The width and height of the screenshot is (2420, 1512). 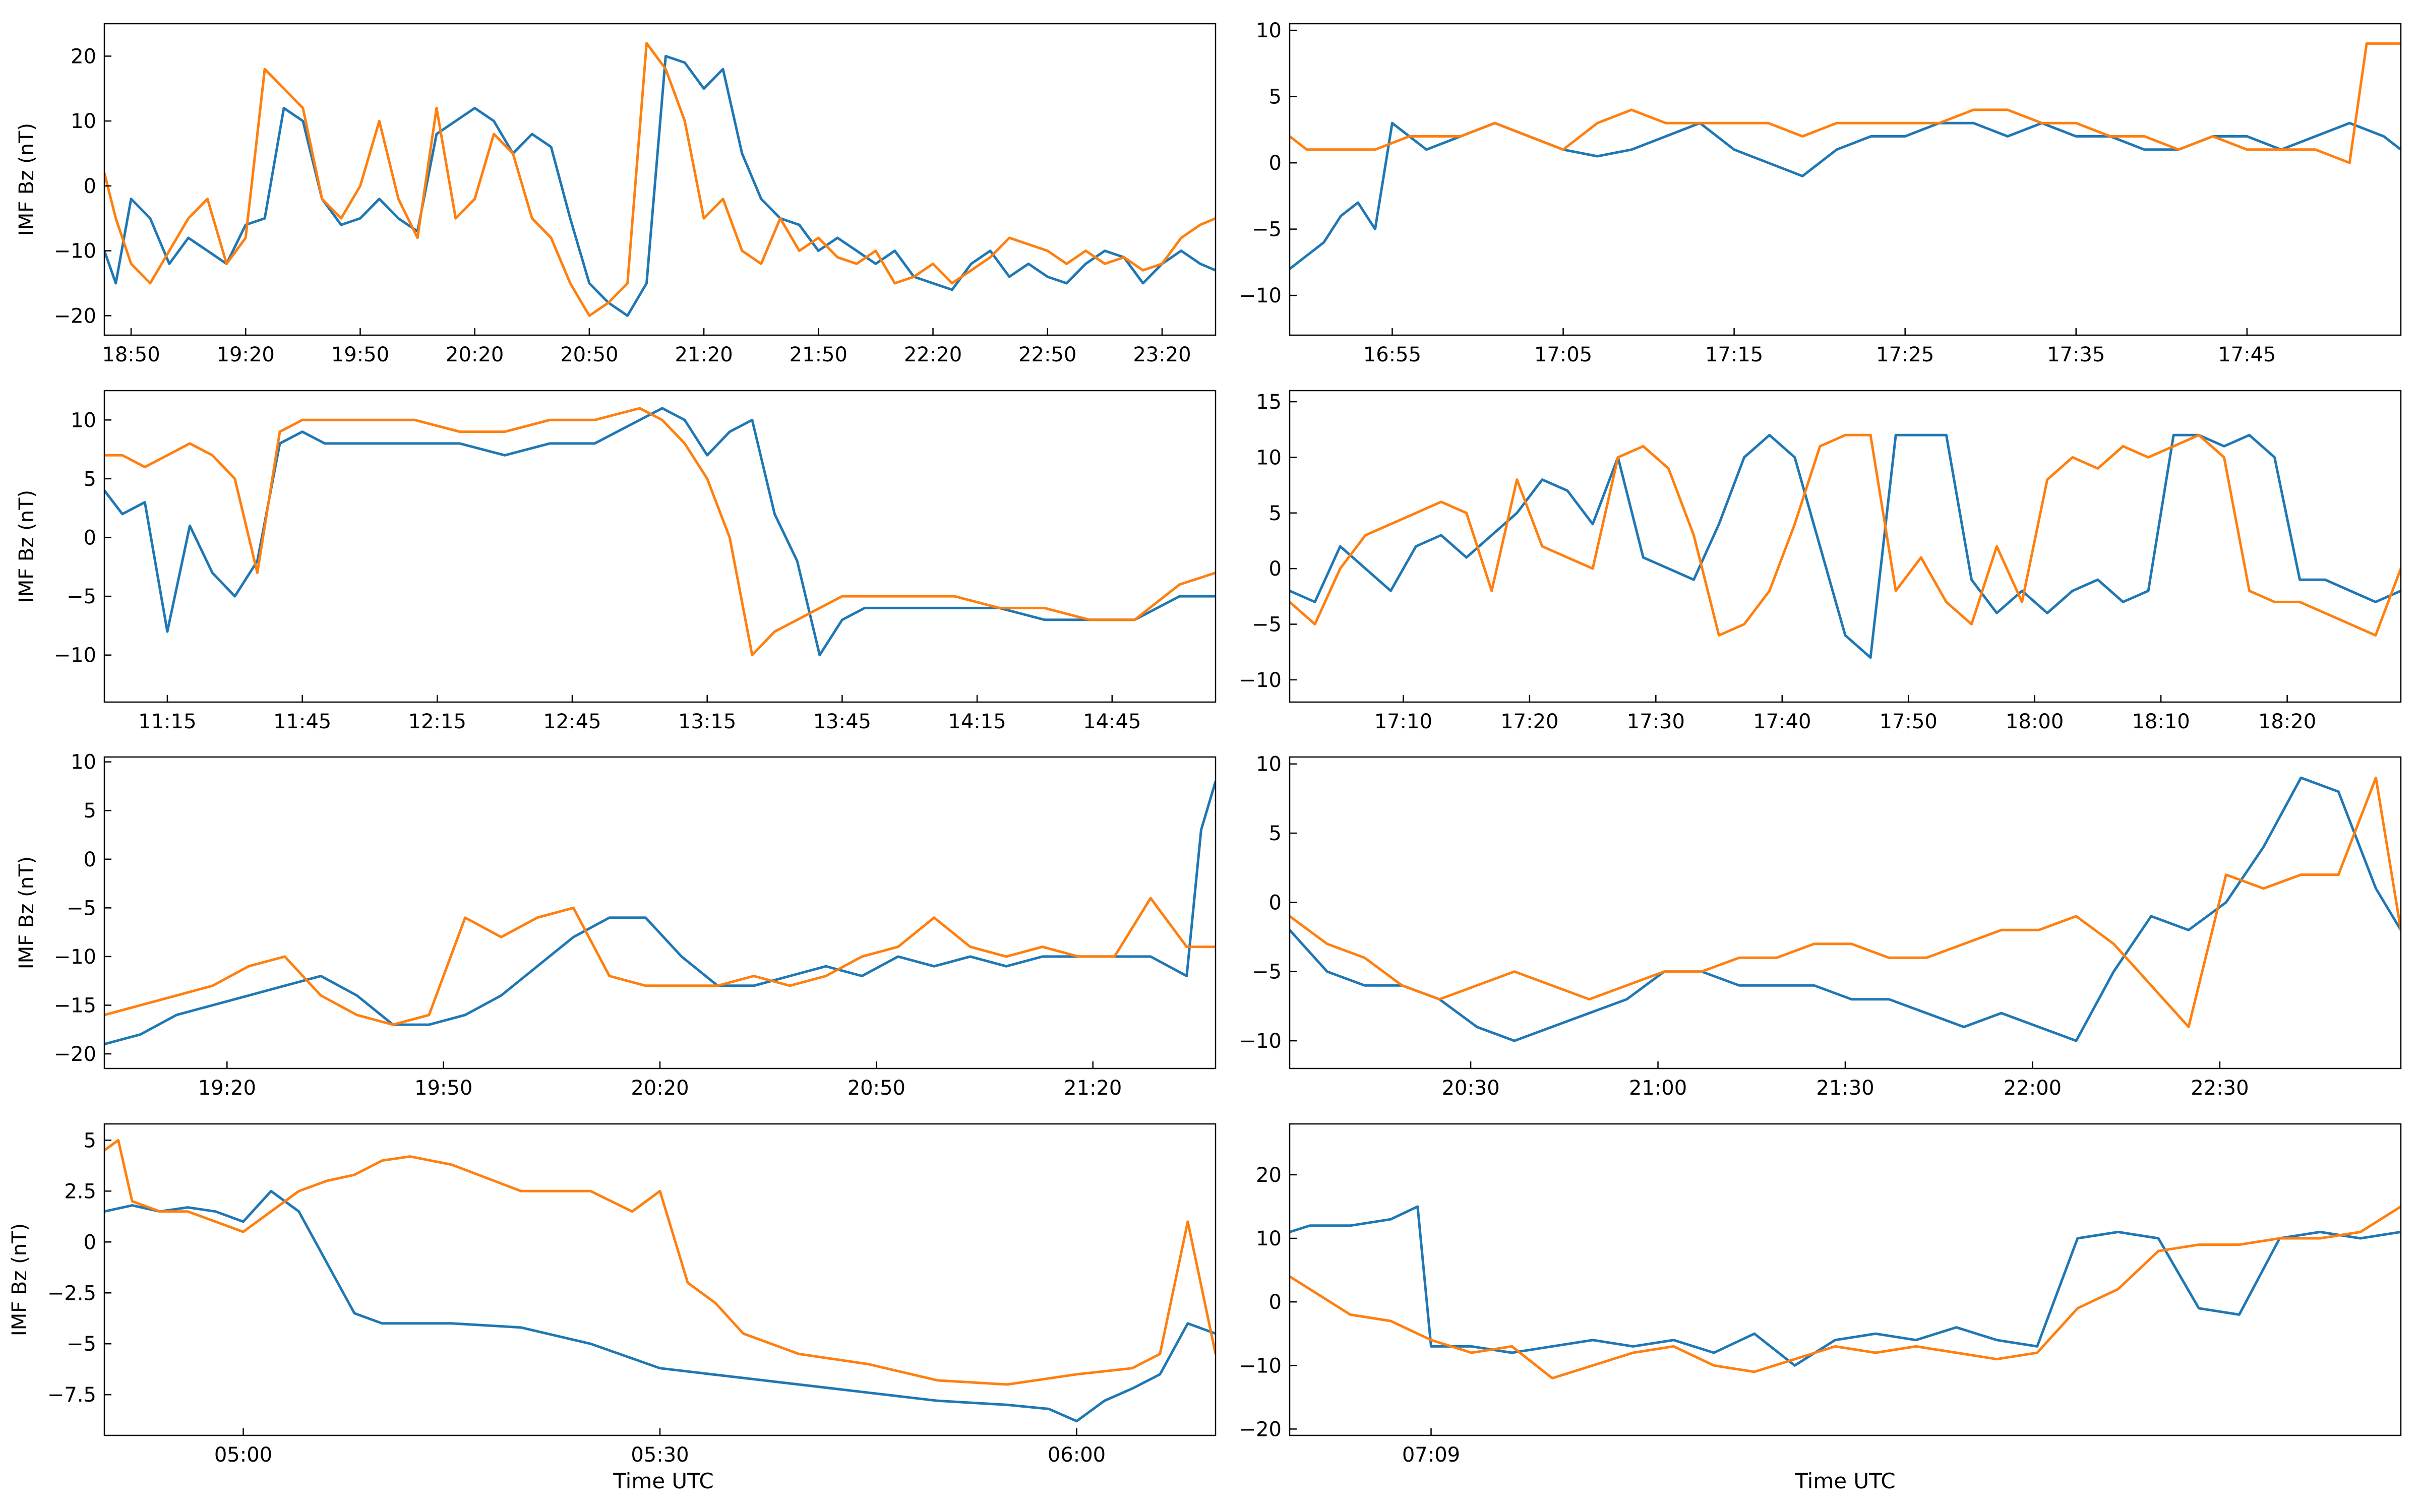 I want to click on x-tick-label: 17:35, so click(x=2076, y=354).